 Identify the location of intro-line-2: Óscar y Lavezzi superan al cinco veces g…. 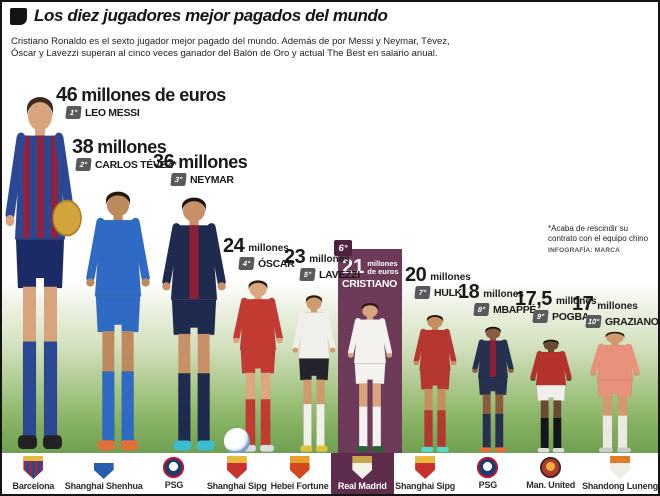
(224, 53).